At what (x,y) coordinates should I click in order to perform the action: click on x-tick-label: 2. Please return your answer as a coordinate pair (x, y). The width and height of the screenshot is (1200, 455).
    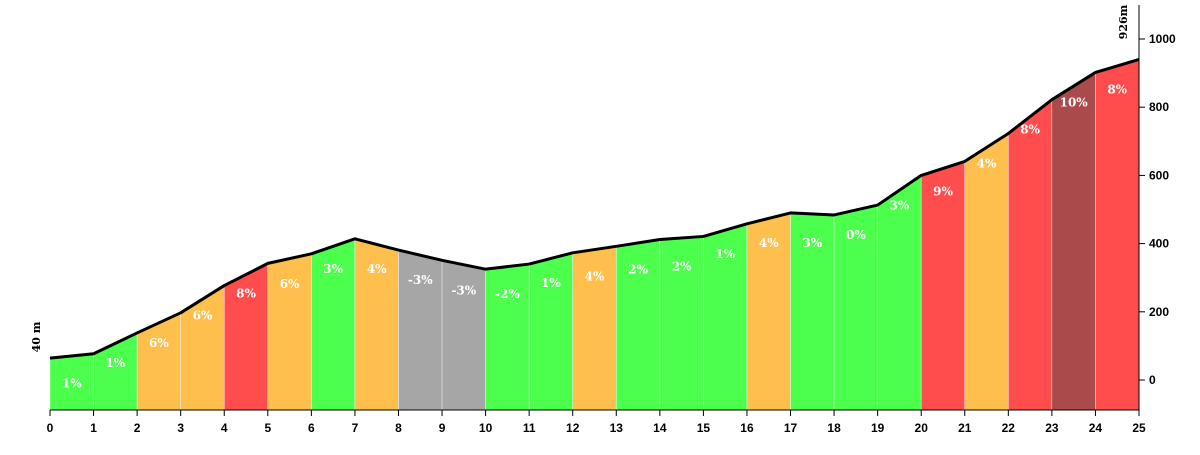
    Looking at the image, I should click on (137, 428).